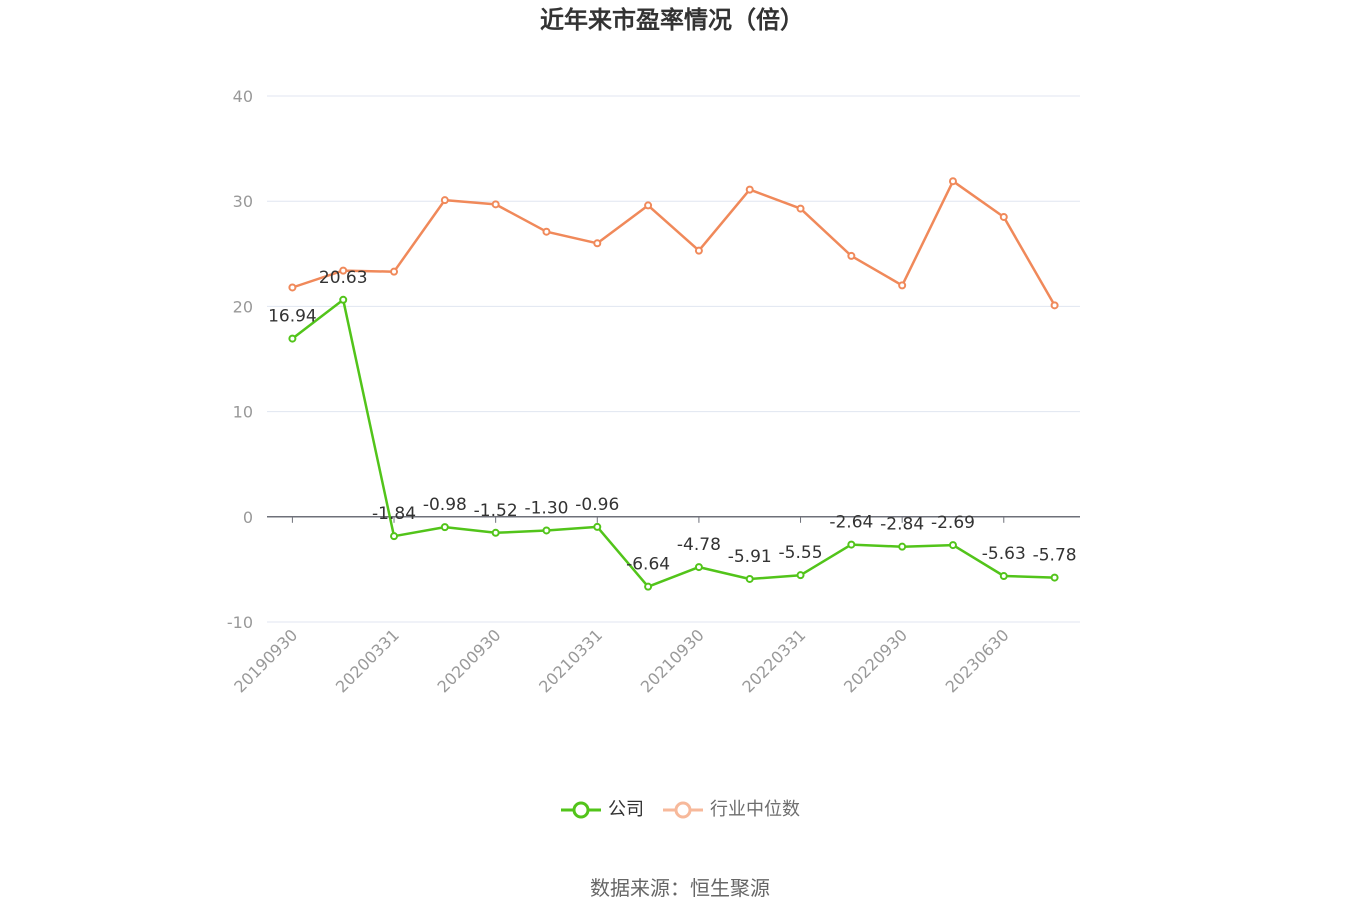  What do you see at coordinates (953, 523) in the screenshot?
I see `series-1-data-label: -2.69` at bounding box center [953, 523].